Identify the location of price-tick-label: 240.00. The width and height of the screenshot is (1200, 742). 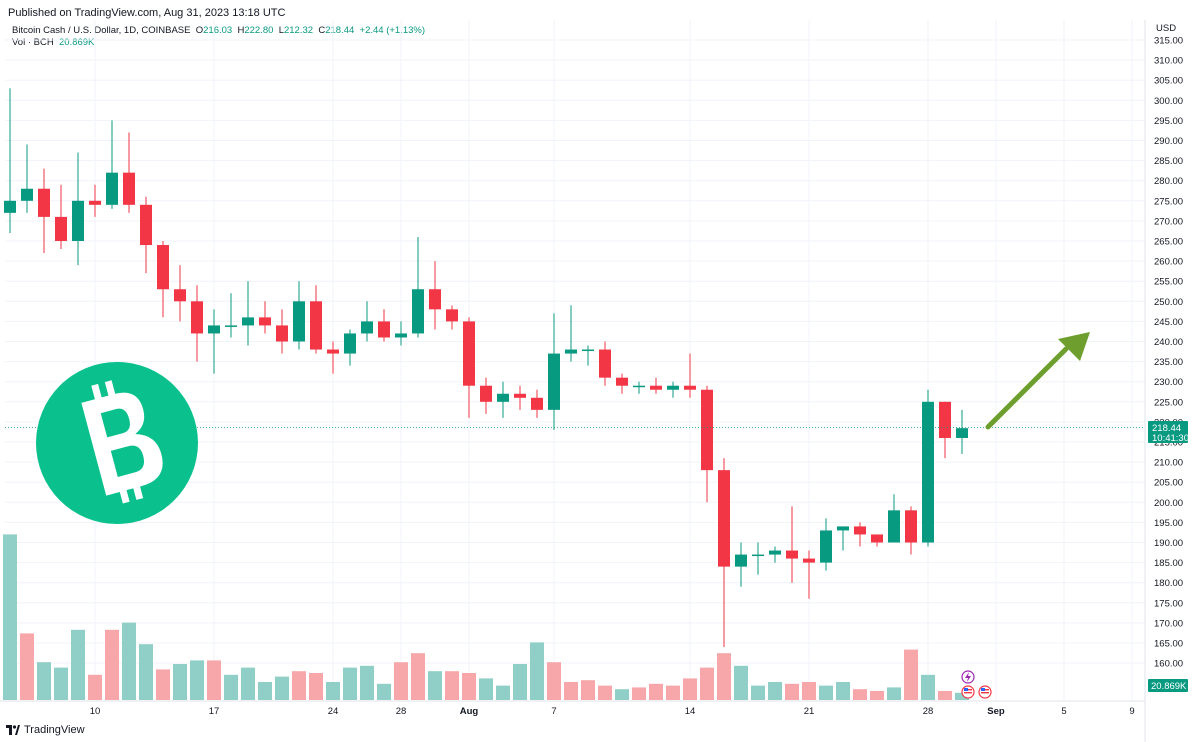
(1168, 342).